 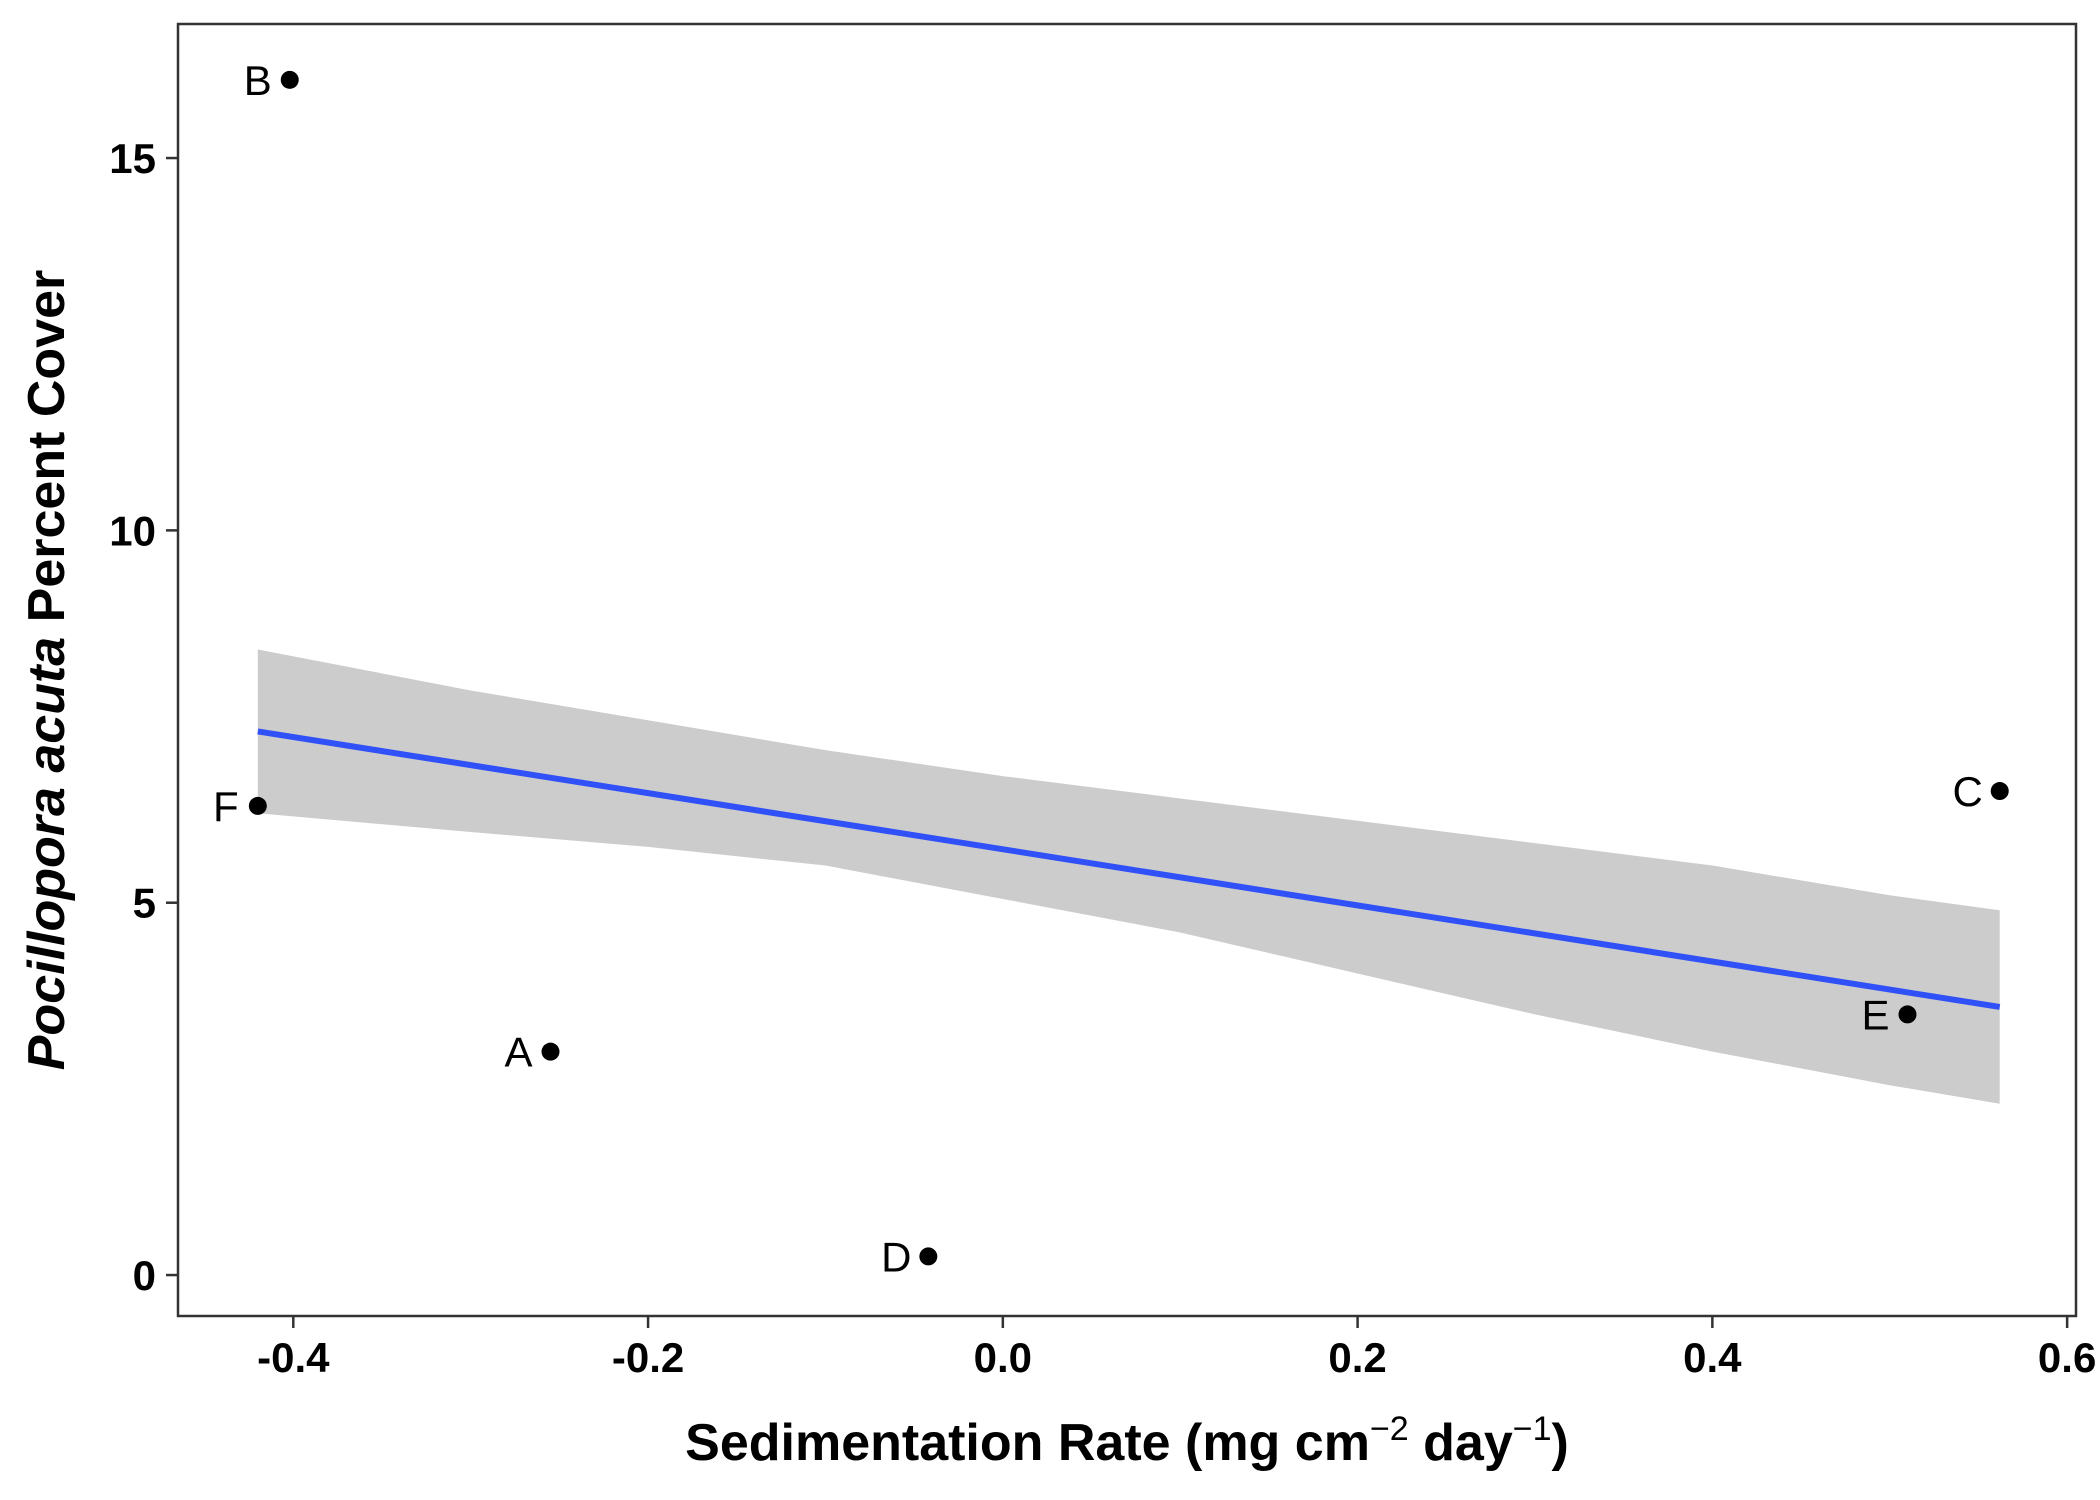 What do you see at coordinates (1875, 1014) in the screenshot?
I see `point-label-e: E` at bounding box center [1875, 1014].